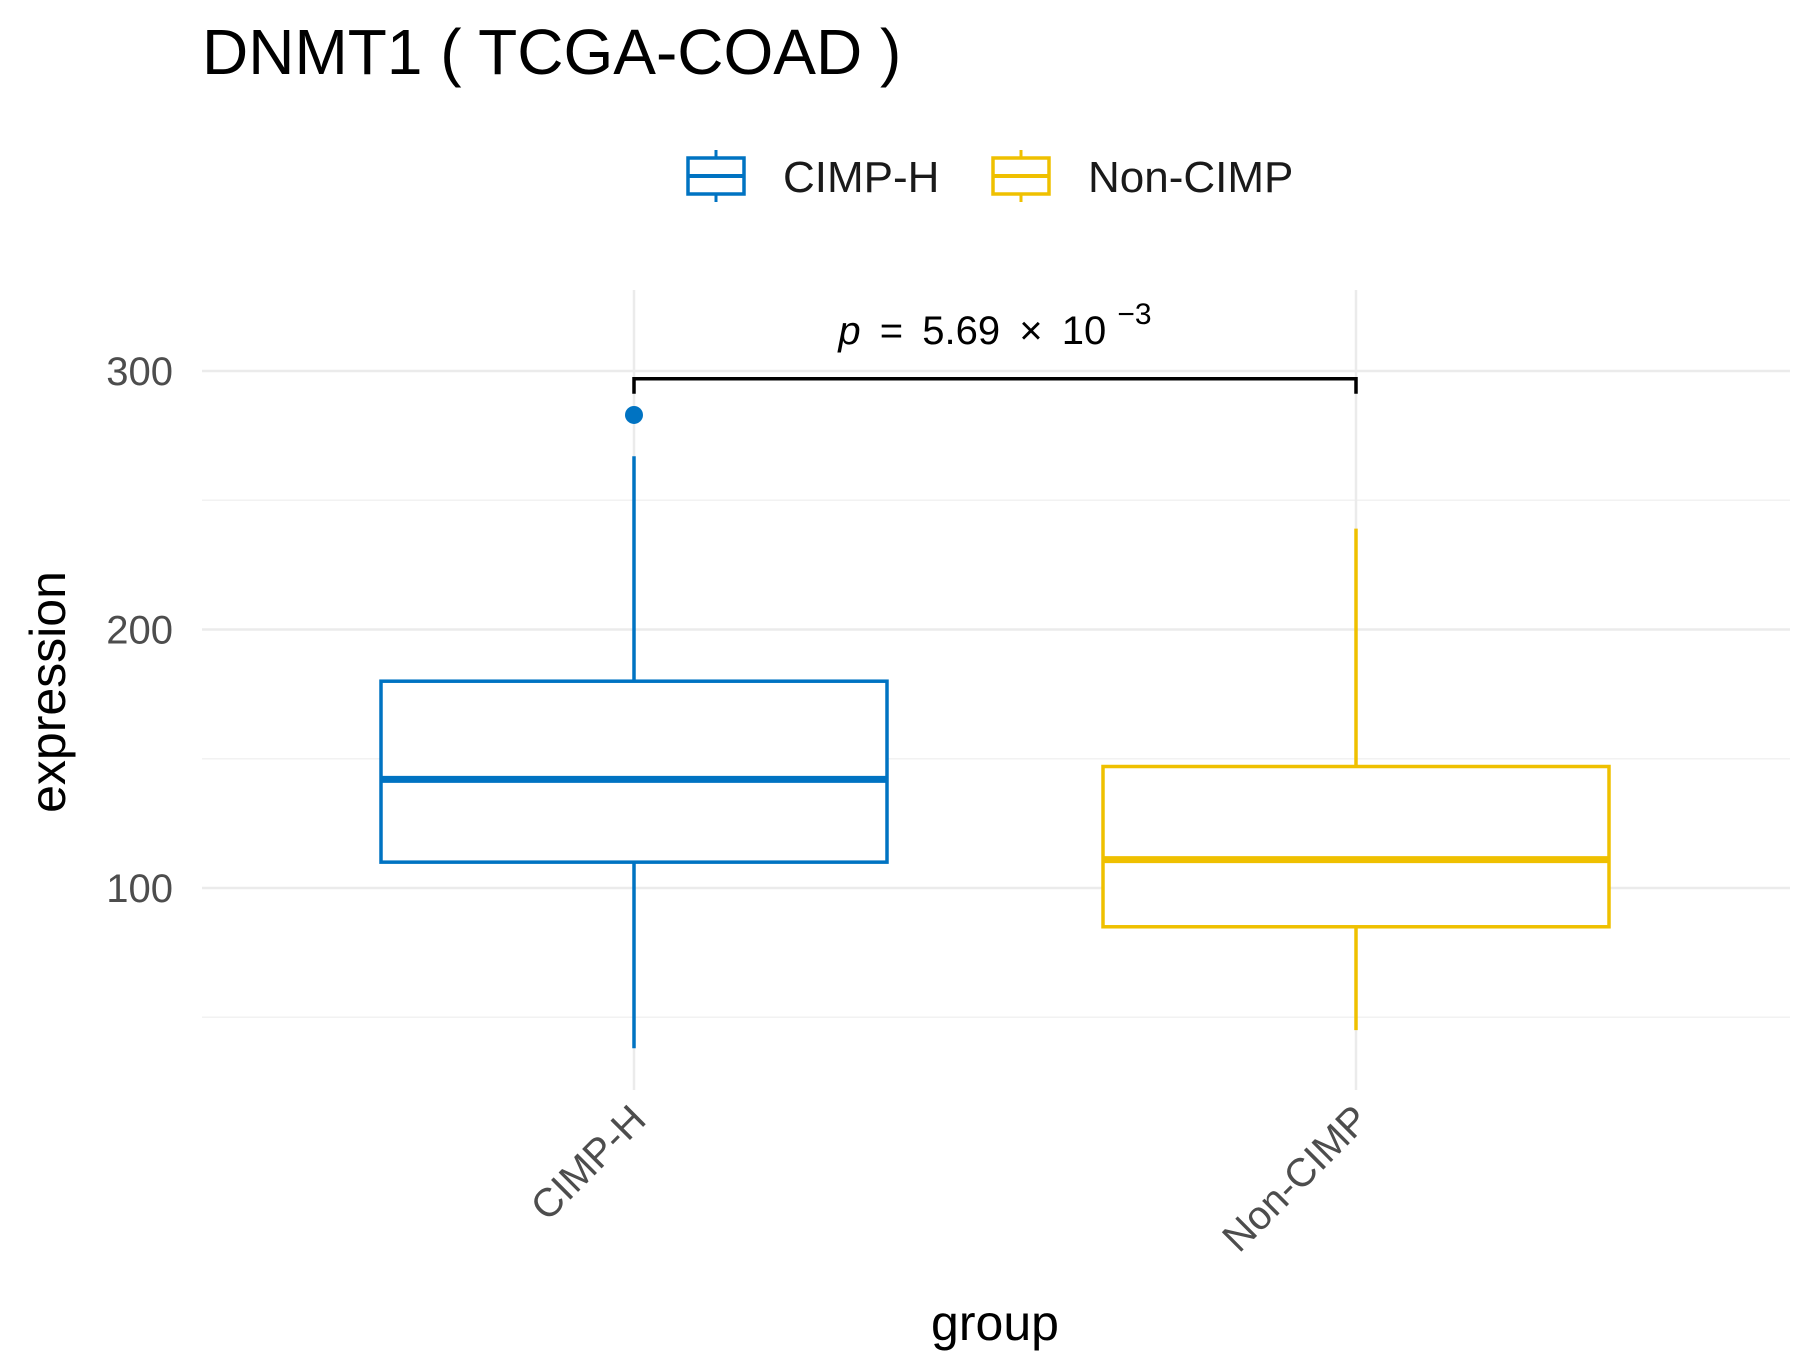 The height and width of the screenshot is (1370, 1811). Describe the element at coordinates (848, 331) in the screenshot. I see `p-symbol: p` at that location.